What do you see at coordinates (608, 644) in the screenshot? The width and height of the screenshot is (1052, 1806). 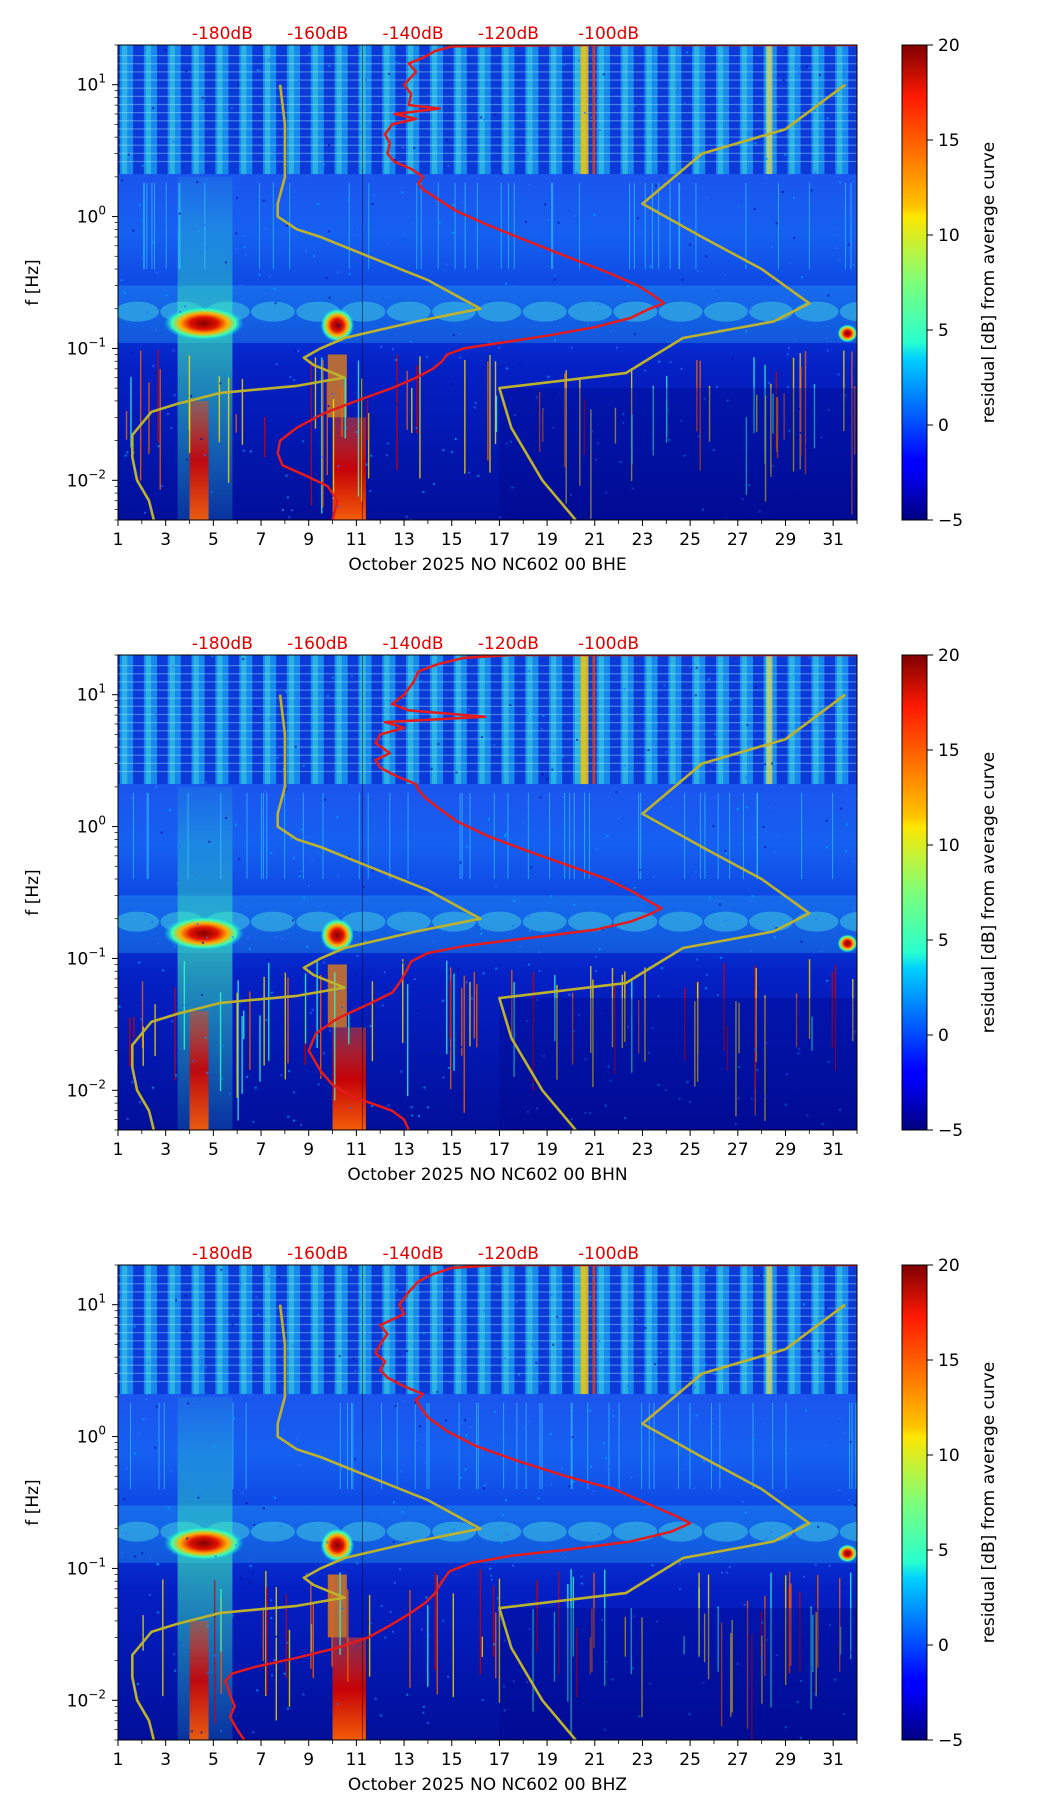 I see `db-reference-label: -100dB` at bounding box center [608, 644].